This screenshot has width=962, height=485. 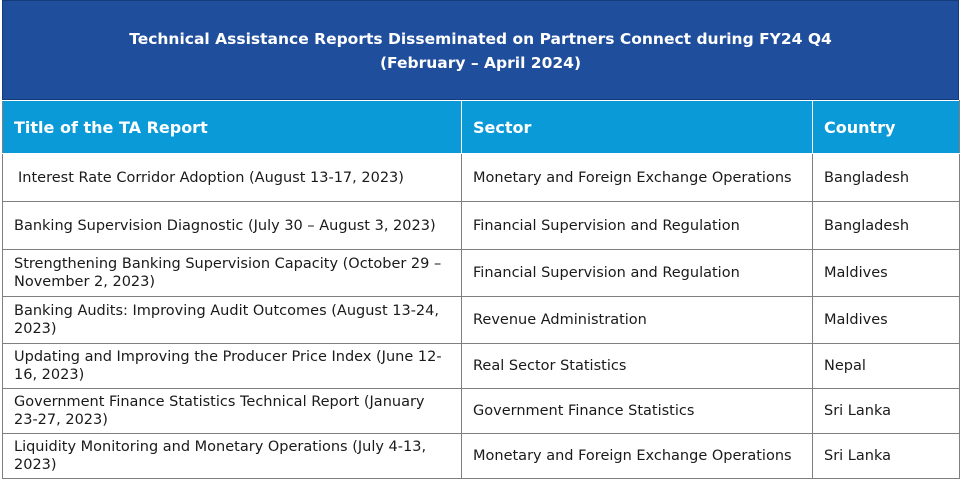 I want to click on column-header-country: Country, so click(x=886, y=127).